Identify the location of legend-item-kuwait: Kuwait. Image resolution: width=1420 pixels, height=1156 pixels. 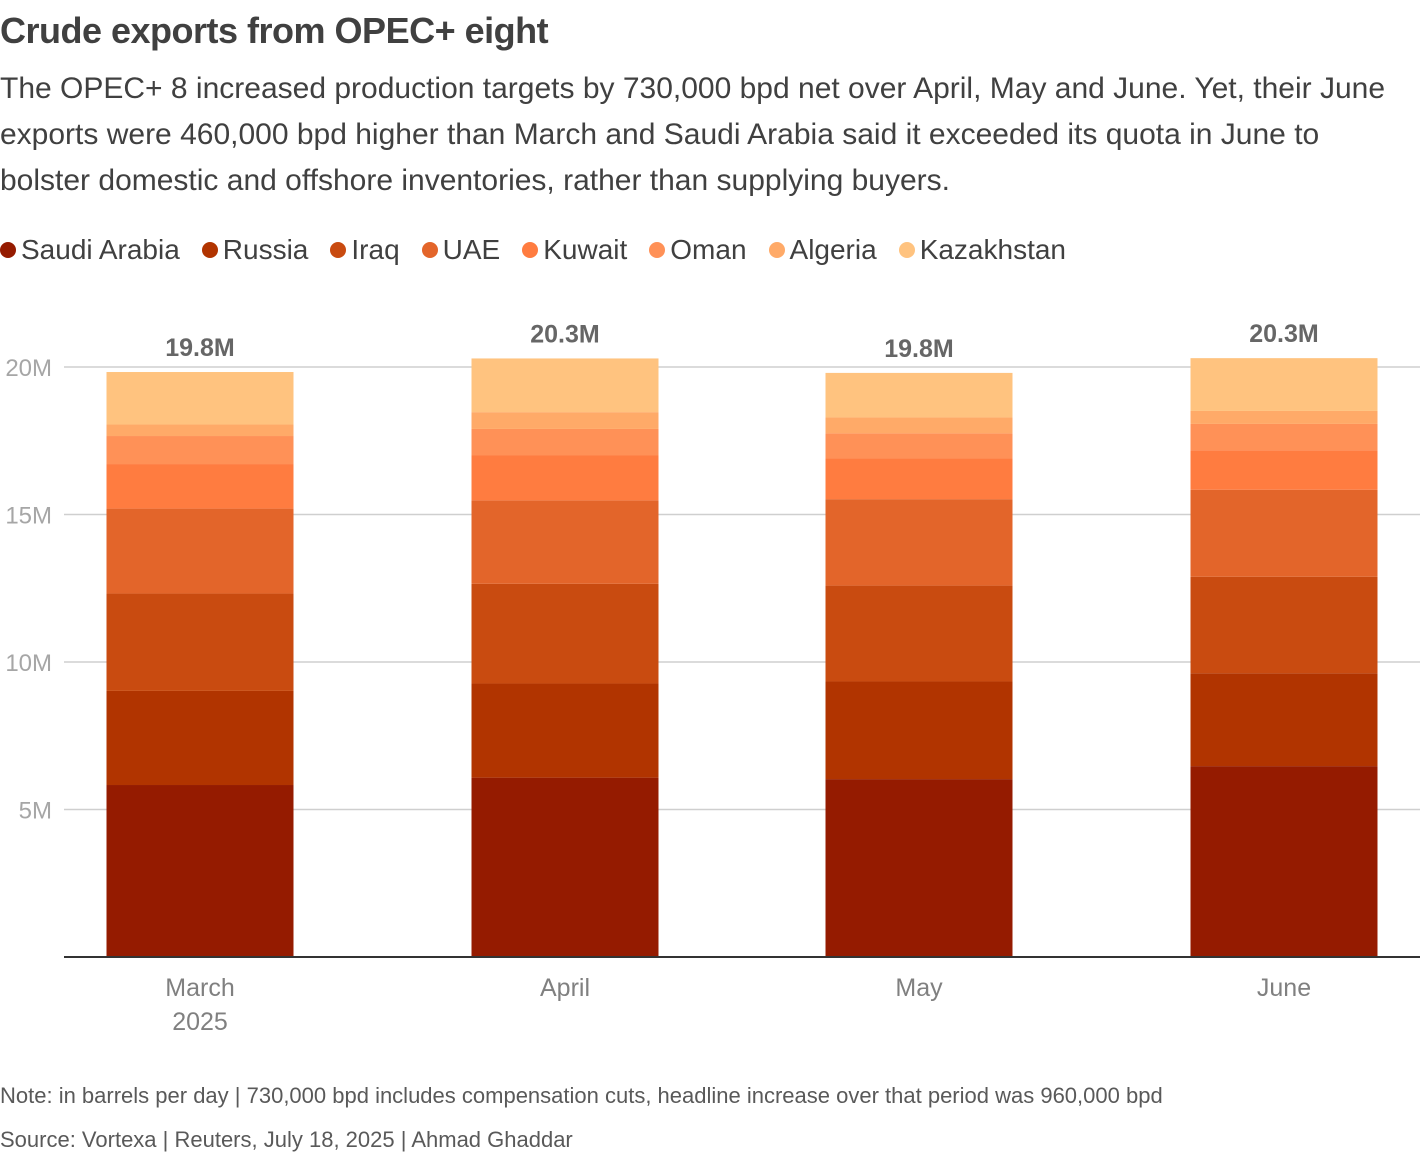
(574, 250).